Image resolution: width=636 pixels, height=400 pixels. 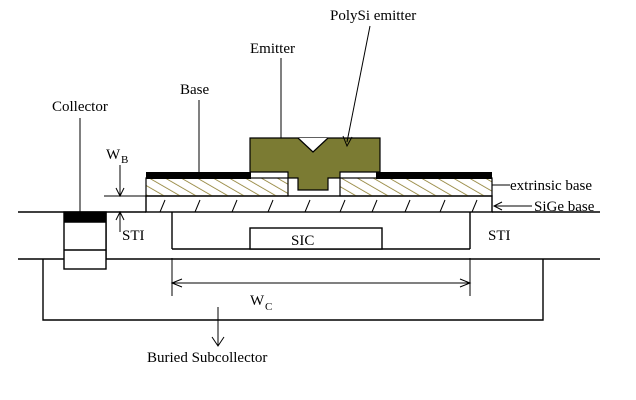 What do you see at coordinates (551, 186) in the screenshot?
I see `extrinsic-base-label: extrinsic base` at bounding box center [551, 186].